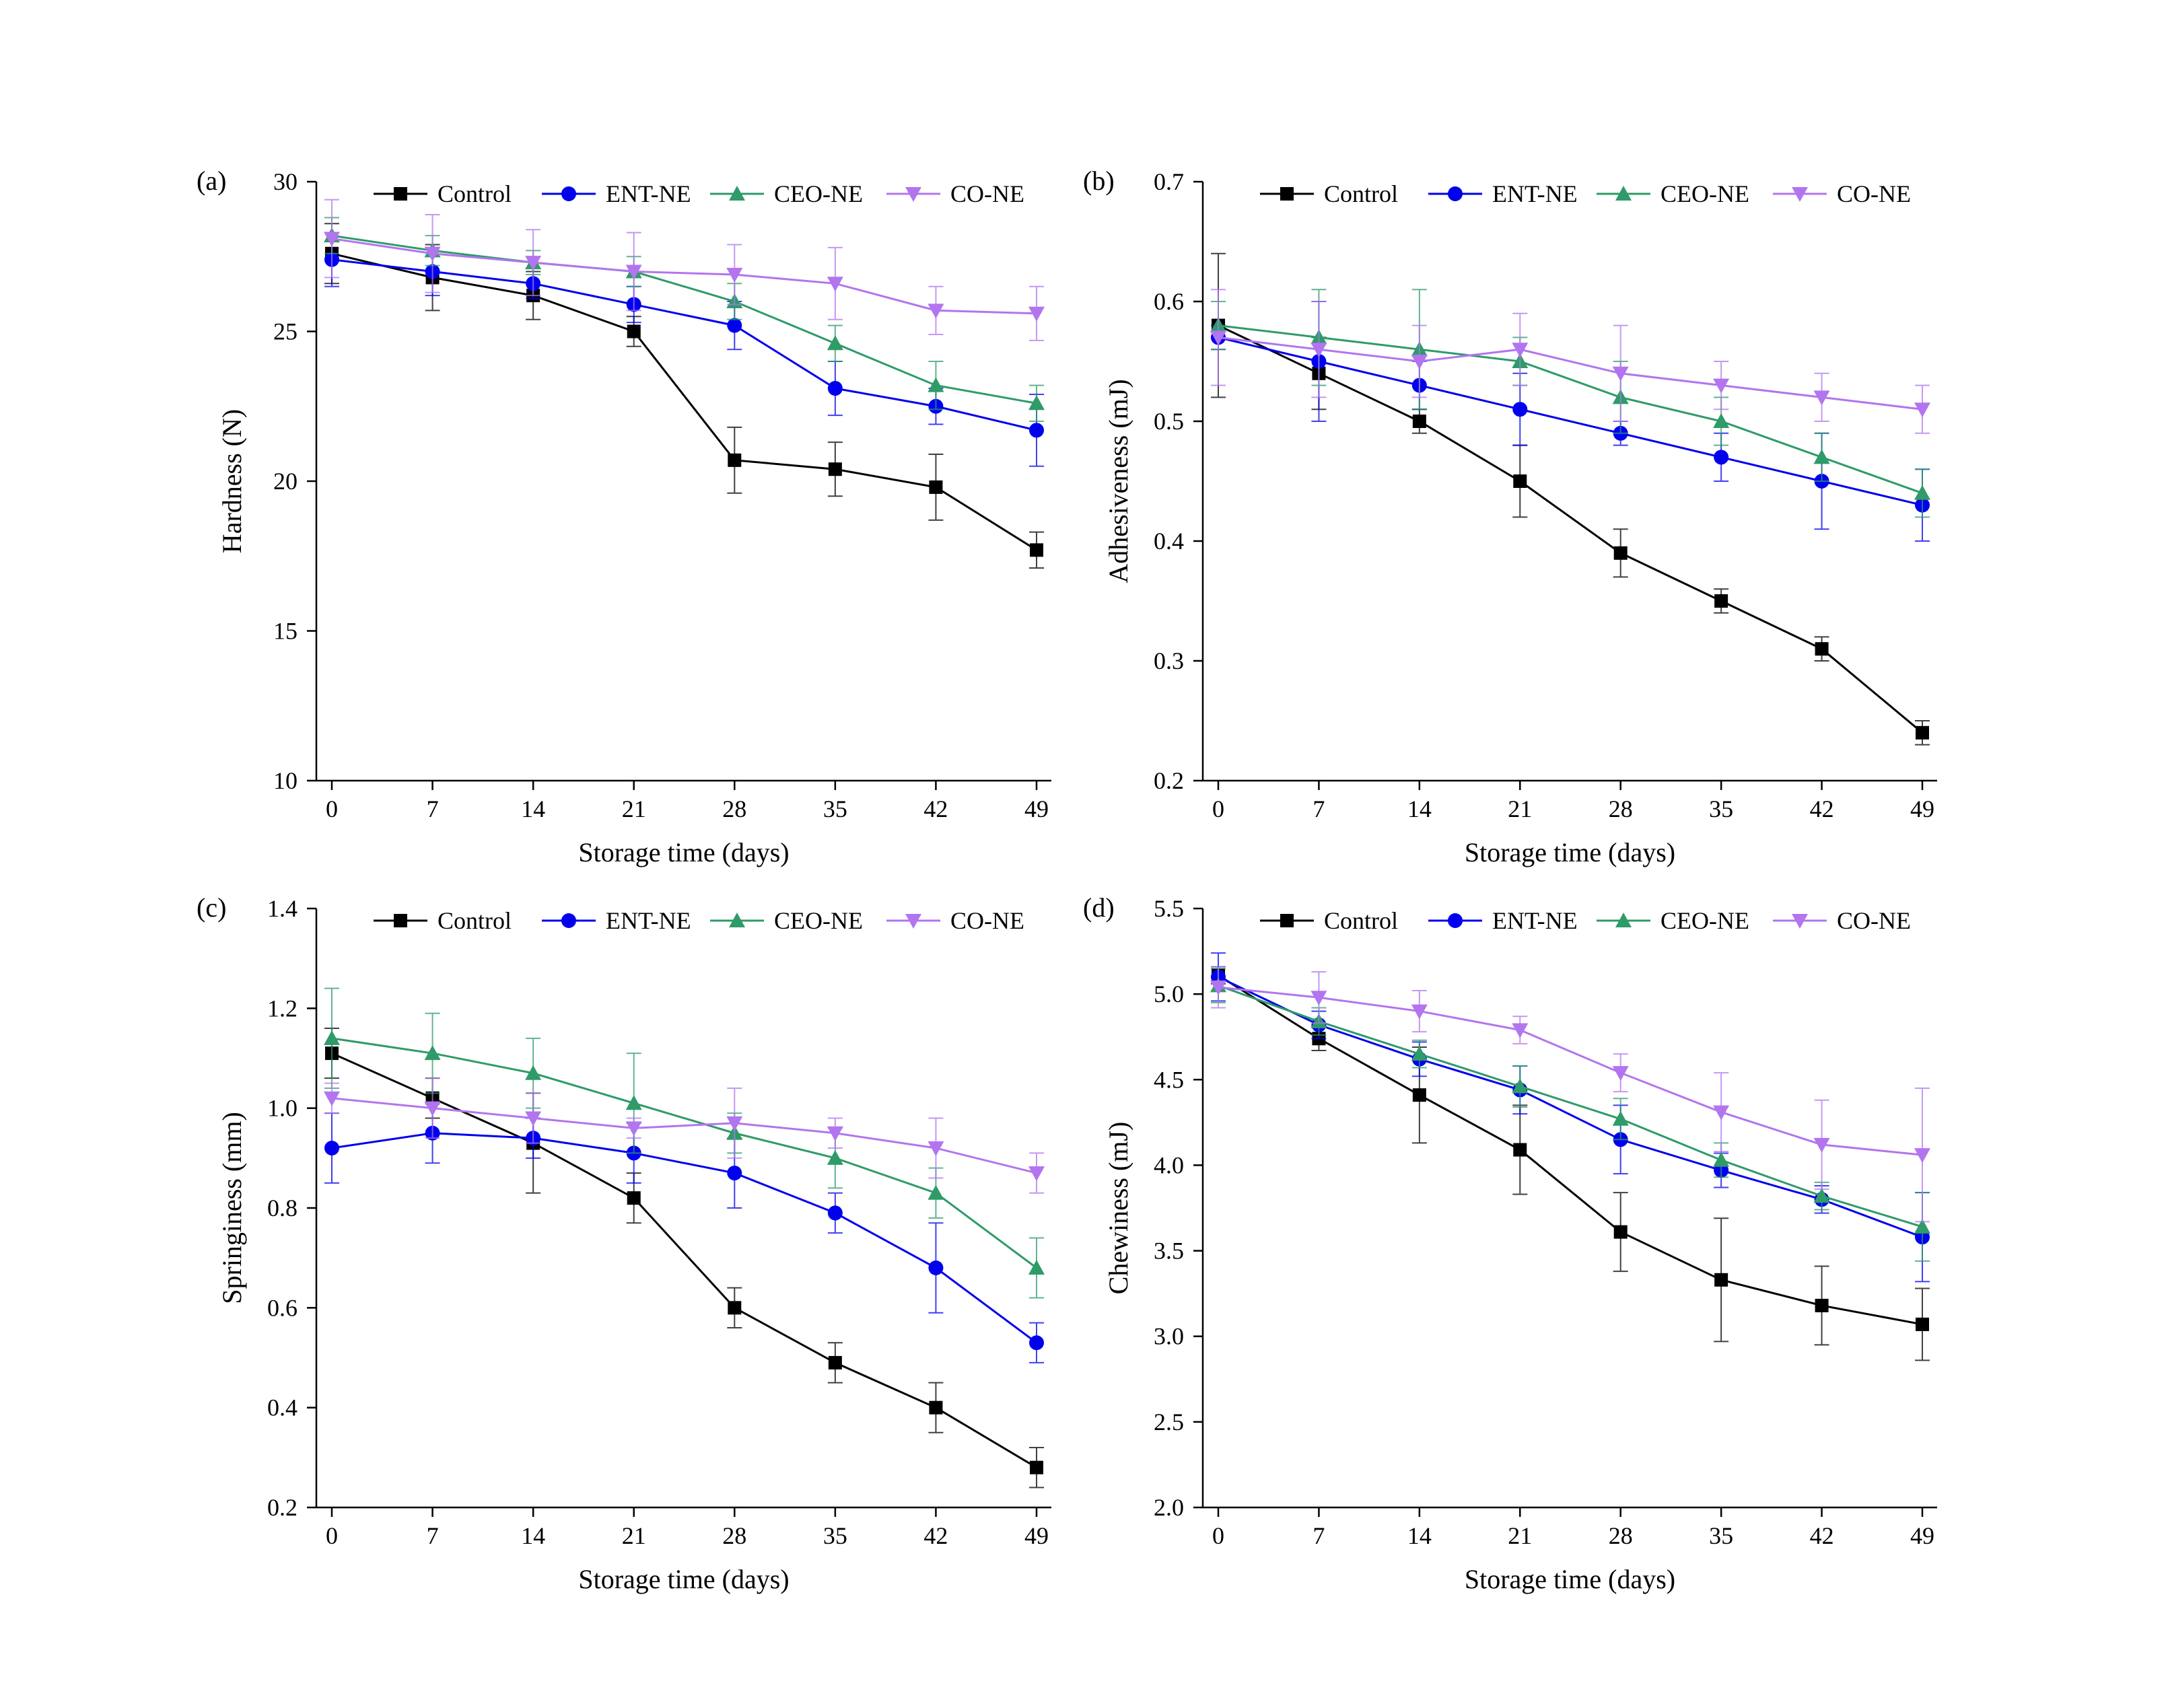 This screenshot has width=2168, height=1708. What do you see at coordinates (1721, 1535) in the screenshot?
I see `x-tick-label: 35` at bounding box center [1721, 1535].